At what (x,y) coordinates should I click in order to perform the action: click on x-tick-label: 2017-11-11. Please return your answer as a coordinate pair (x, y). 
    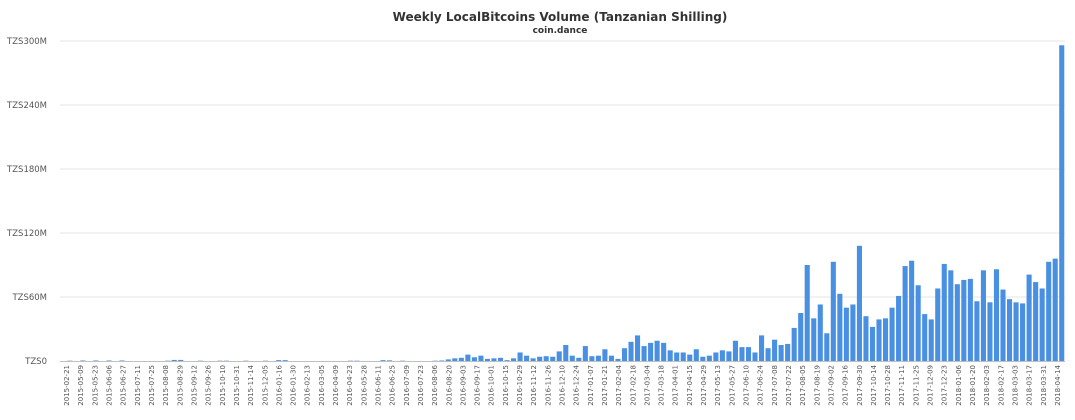
    Looking at the image, I should click on (902, 385).